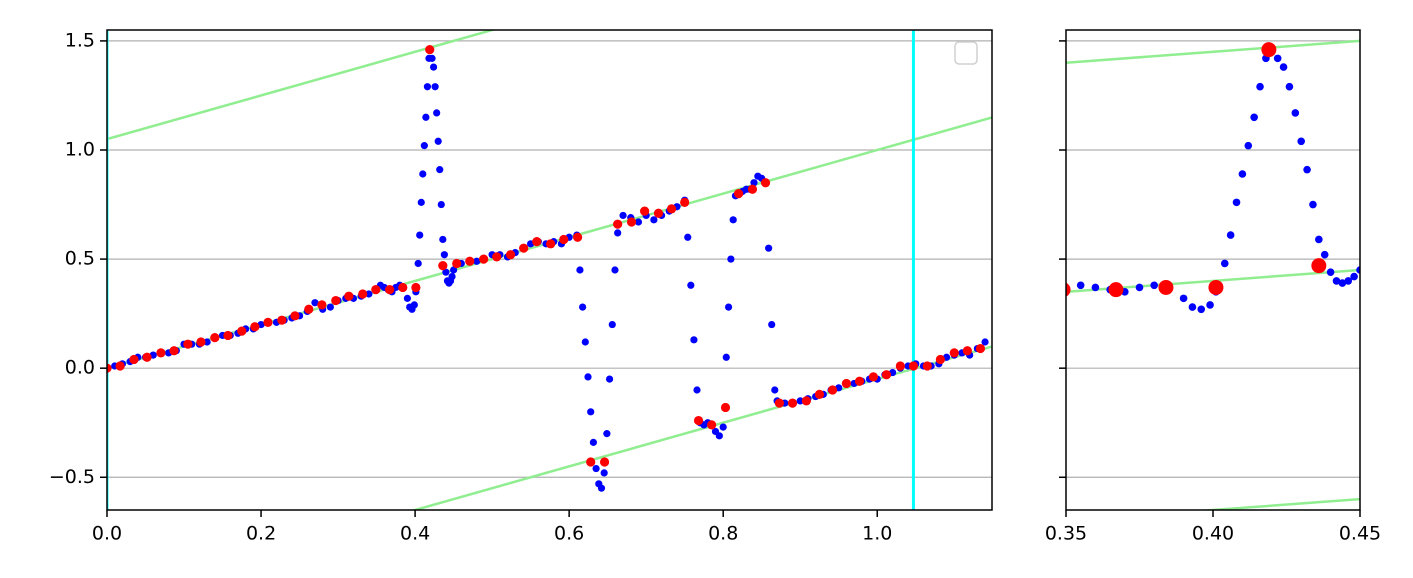  I want to click on x-tick-label: 0.45, so click(1360, 534).